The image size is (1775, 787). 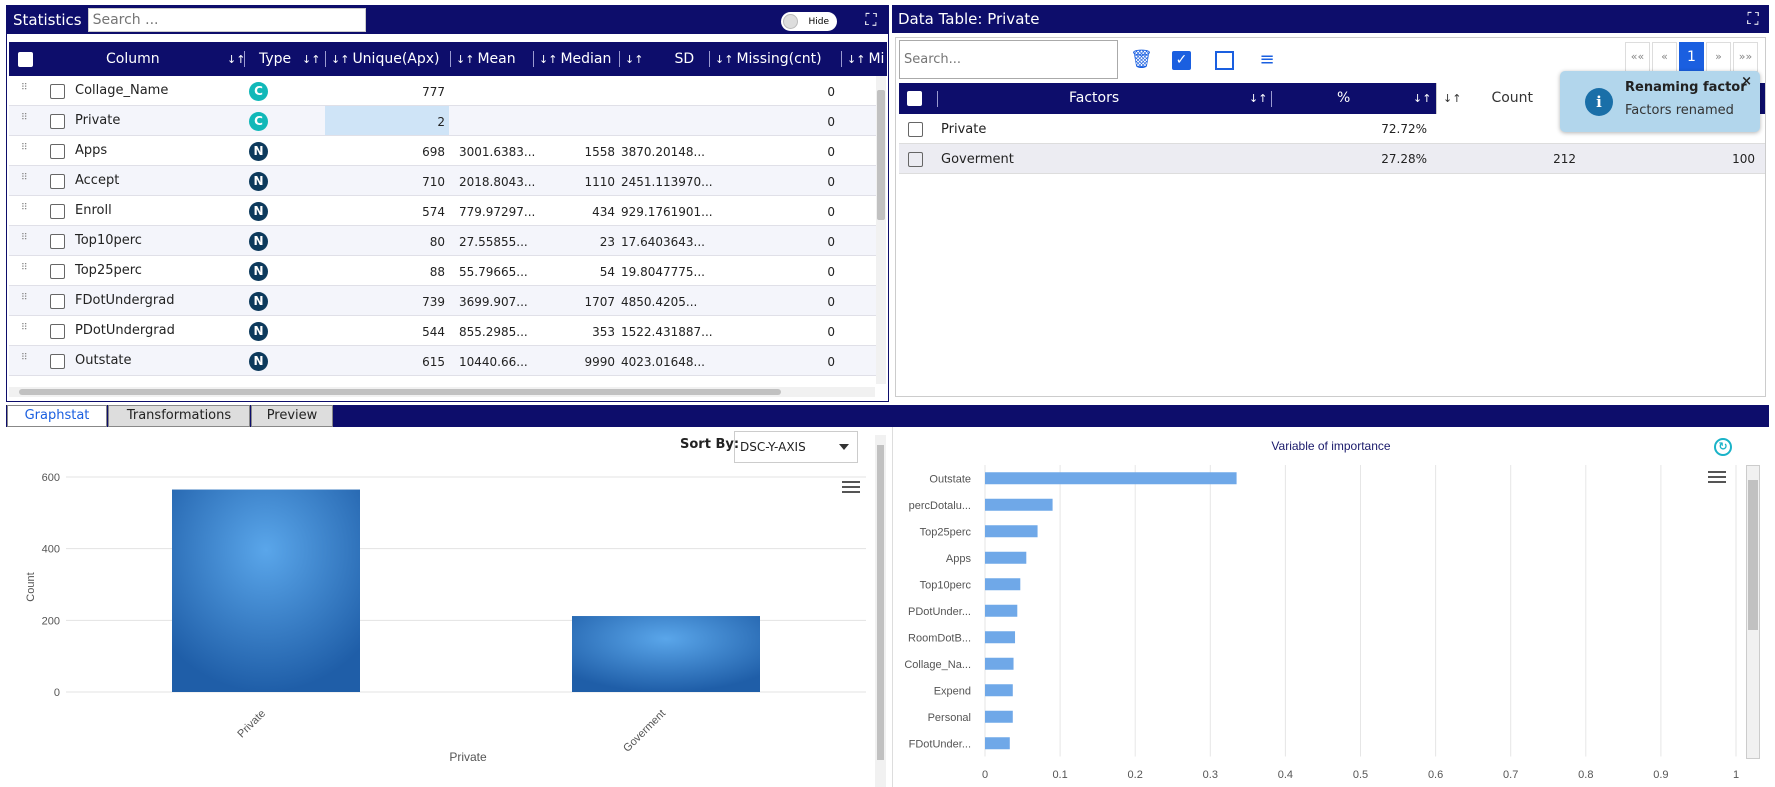 I want to click on page-current-button: 1, so click(x=1691, y=57).